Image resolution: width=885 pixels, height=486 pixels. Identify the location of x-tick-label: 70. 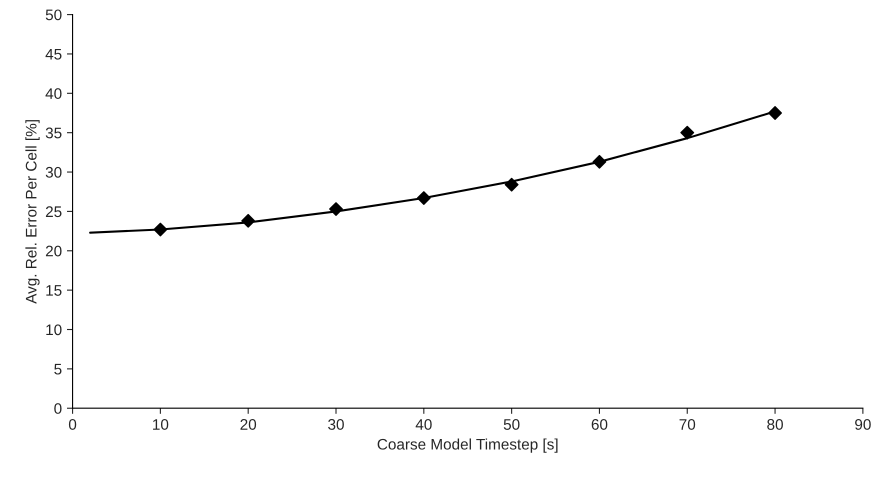
(688, 424).